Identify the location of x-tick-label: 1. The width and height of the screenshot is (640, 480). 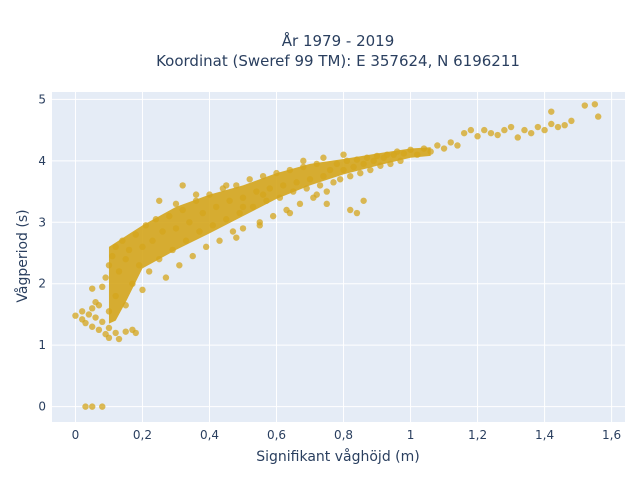
(411, 435).